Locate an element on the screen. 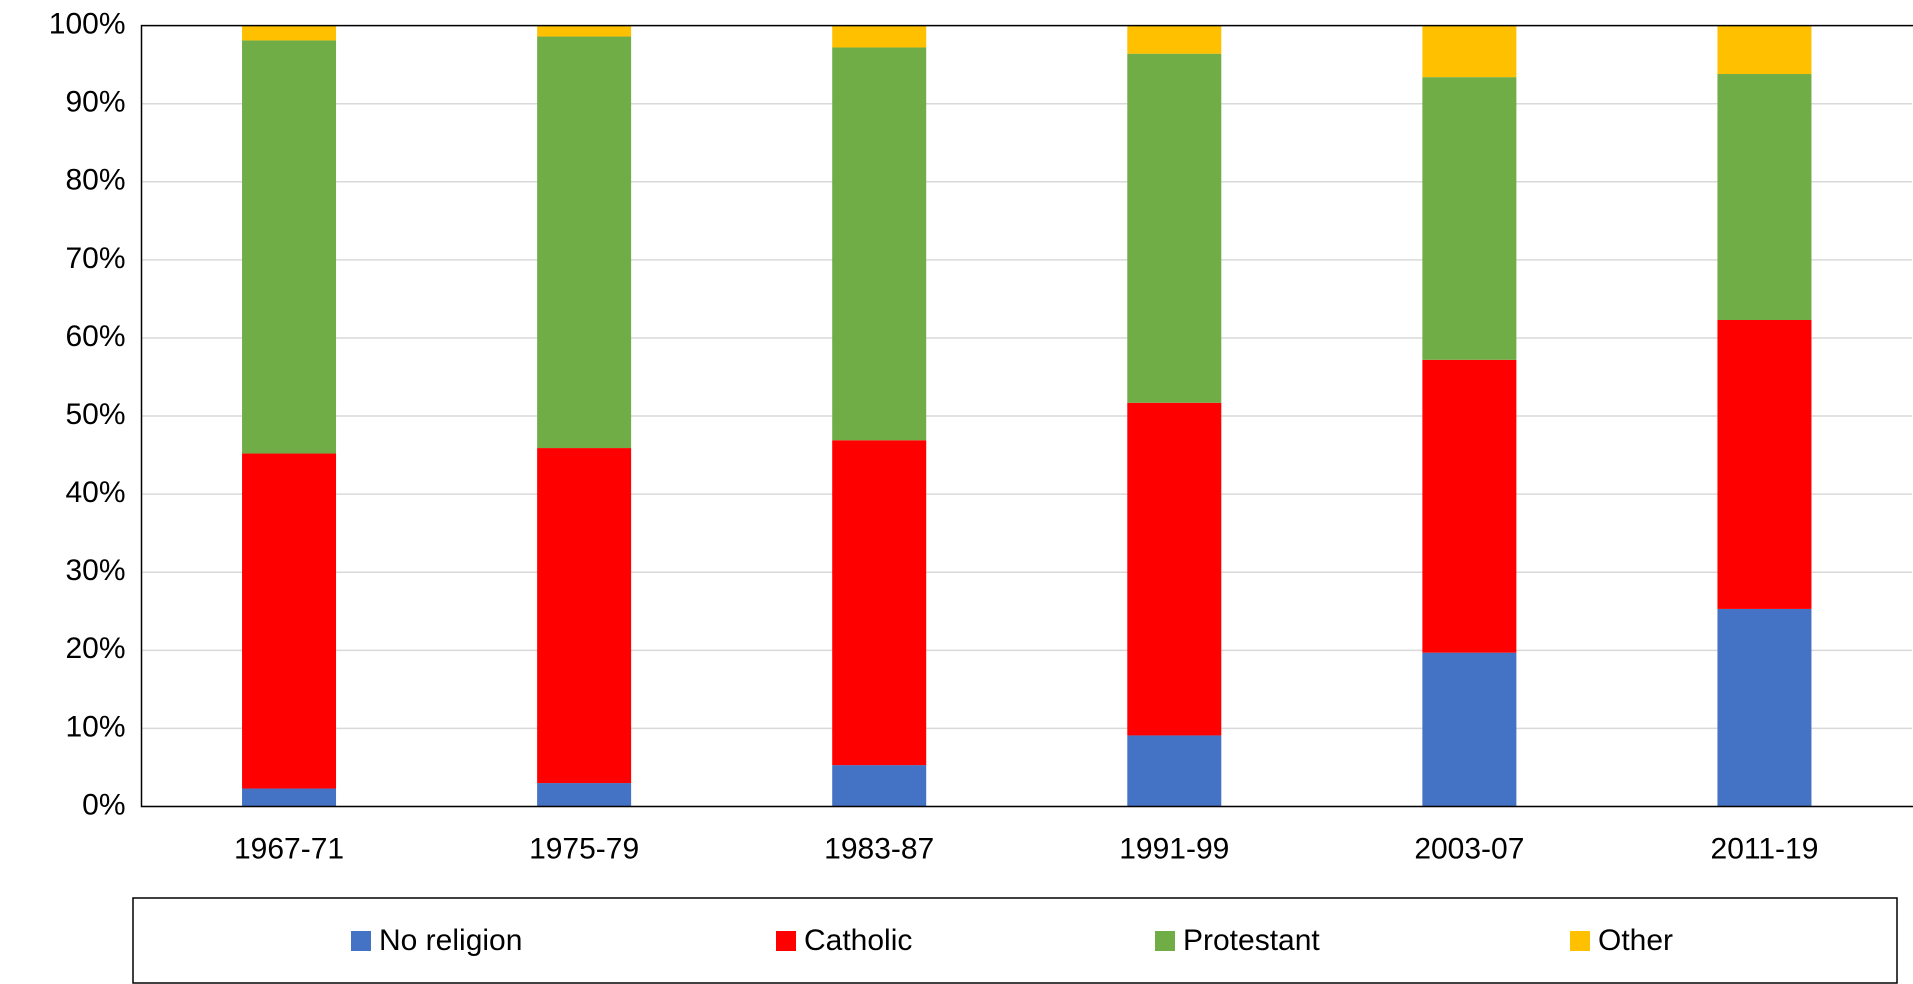 The width and height of the screenshot is (1913, 984). x-tick-label: 1967-71 is located at coordinates (289, 848).